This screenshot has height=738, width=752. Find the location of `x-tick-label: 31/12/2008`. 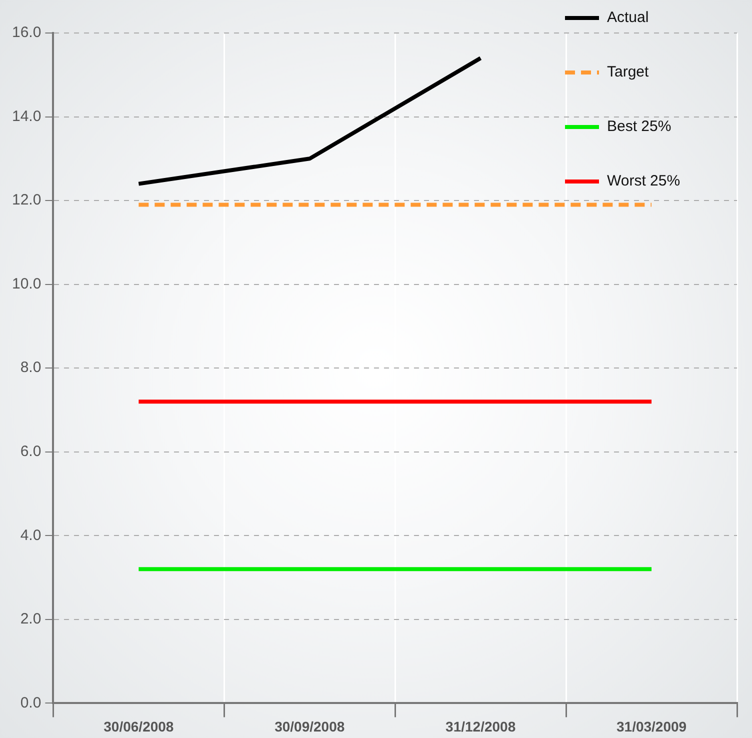

x-tick-label: 31/12/2008 is located at coordinates (481, 726).